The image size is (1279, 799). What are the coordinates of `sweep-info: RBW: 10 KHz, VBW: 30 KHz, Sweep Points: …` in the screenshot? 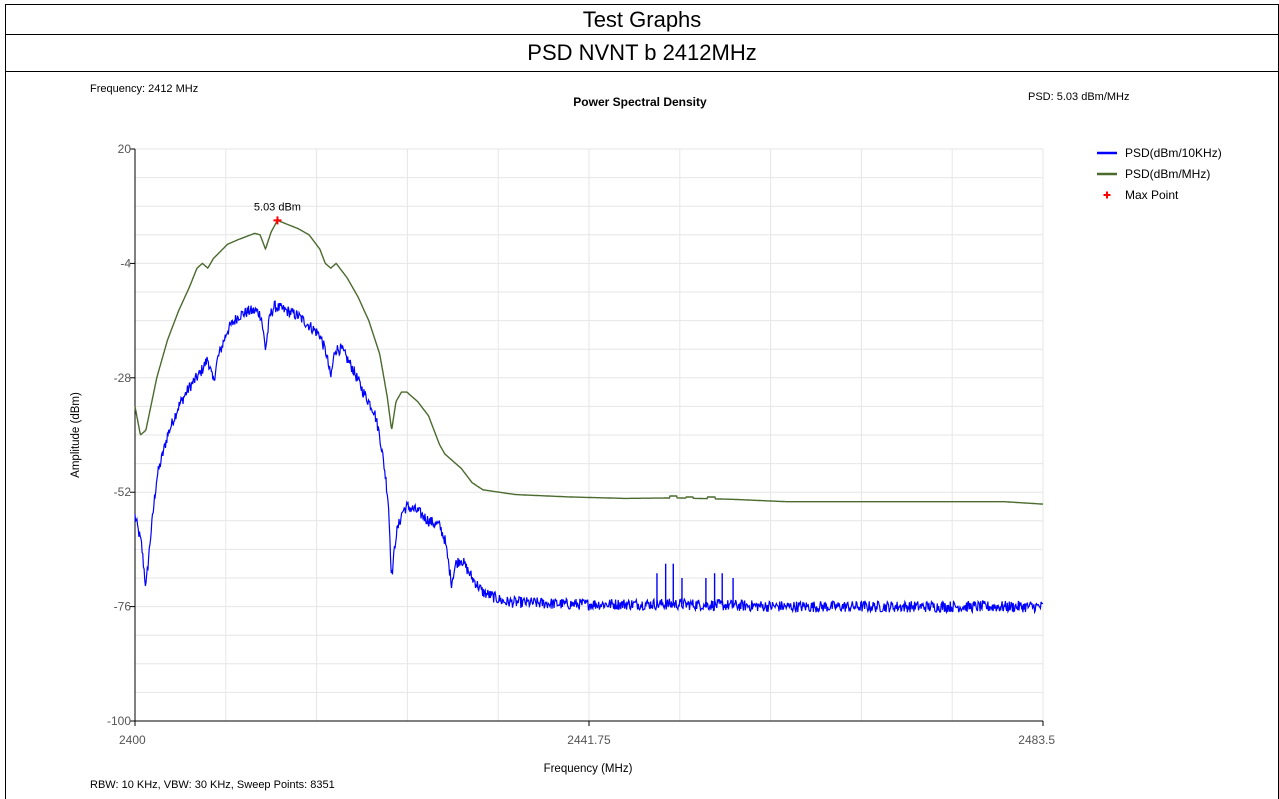 It's located at (212, 785).